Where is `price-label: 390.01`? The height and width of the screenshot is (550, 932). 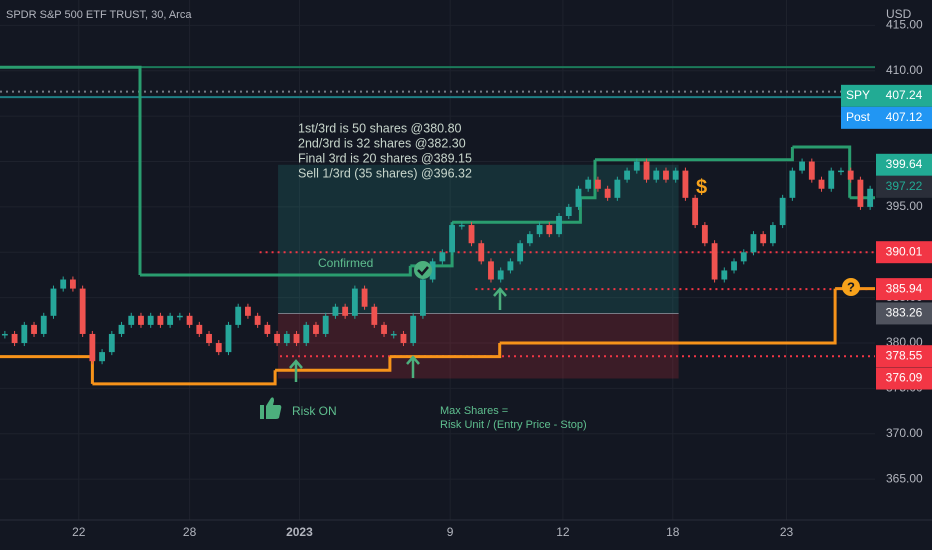
price-label: 390.01 is located at coordinates (904, 251).